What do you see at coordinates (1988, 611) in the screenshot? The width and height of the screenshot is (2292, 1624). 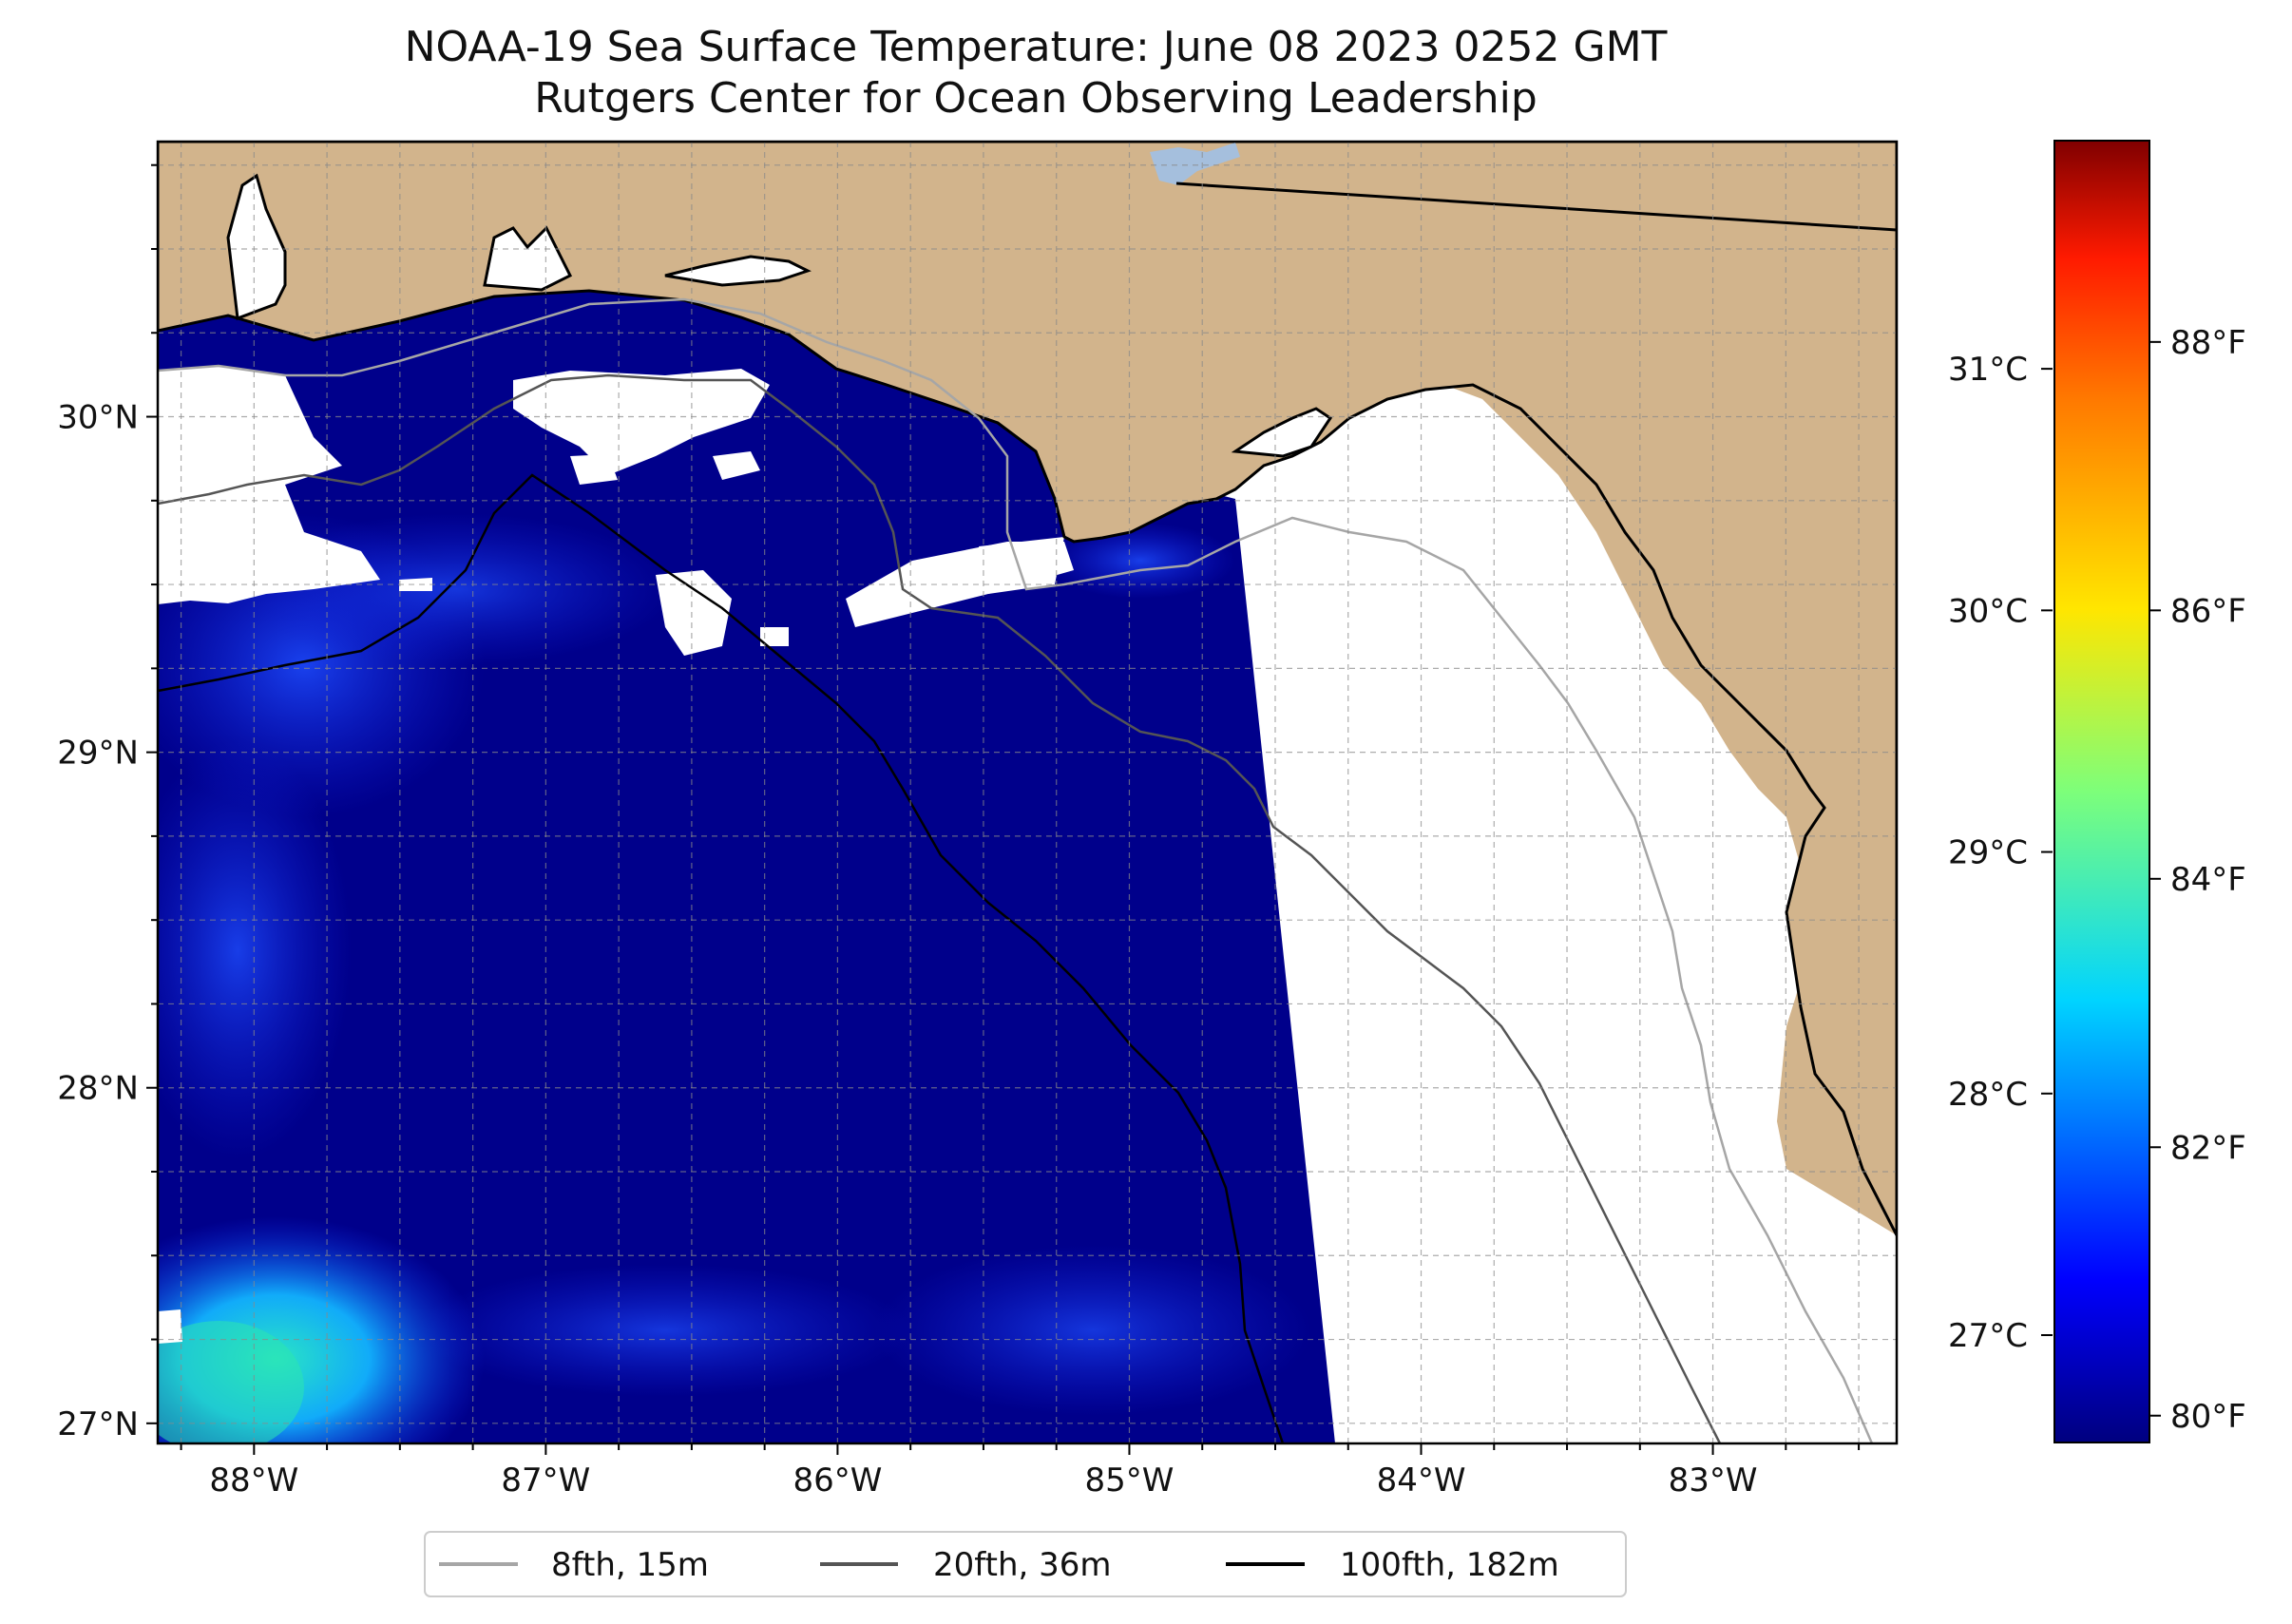 I see `colorbar-c-label: 30°C` at bounding box center [1988, 611].